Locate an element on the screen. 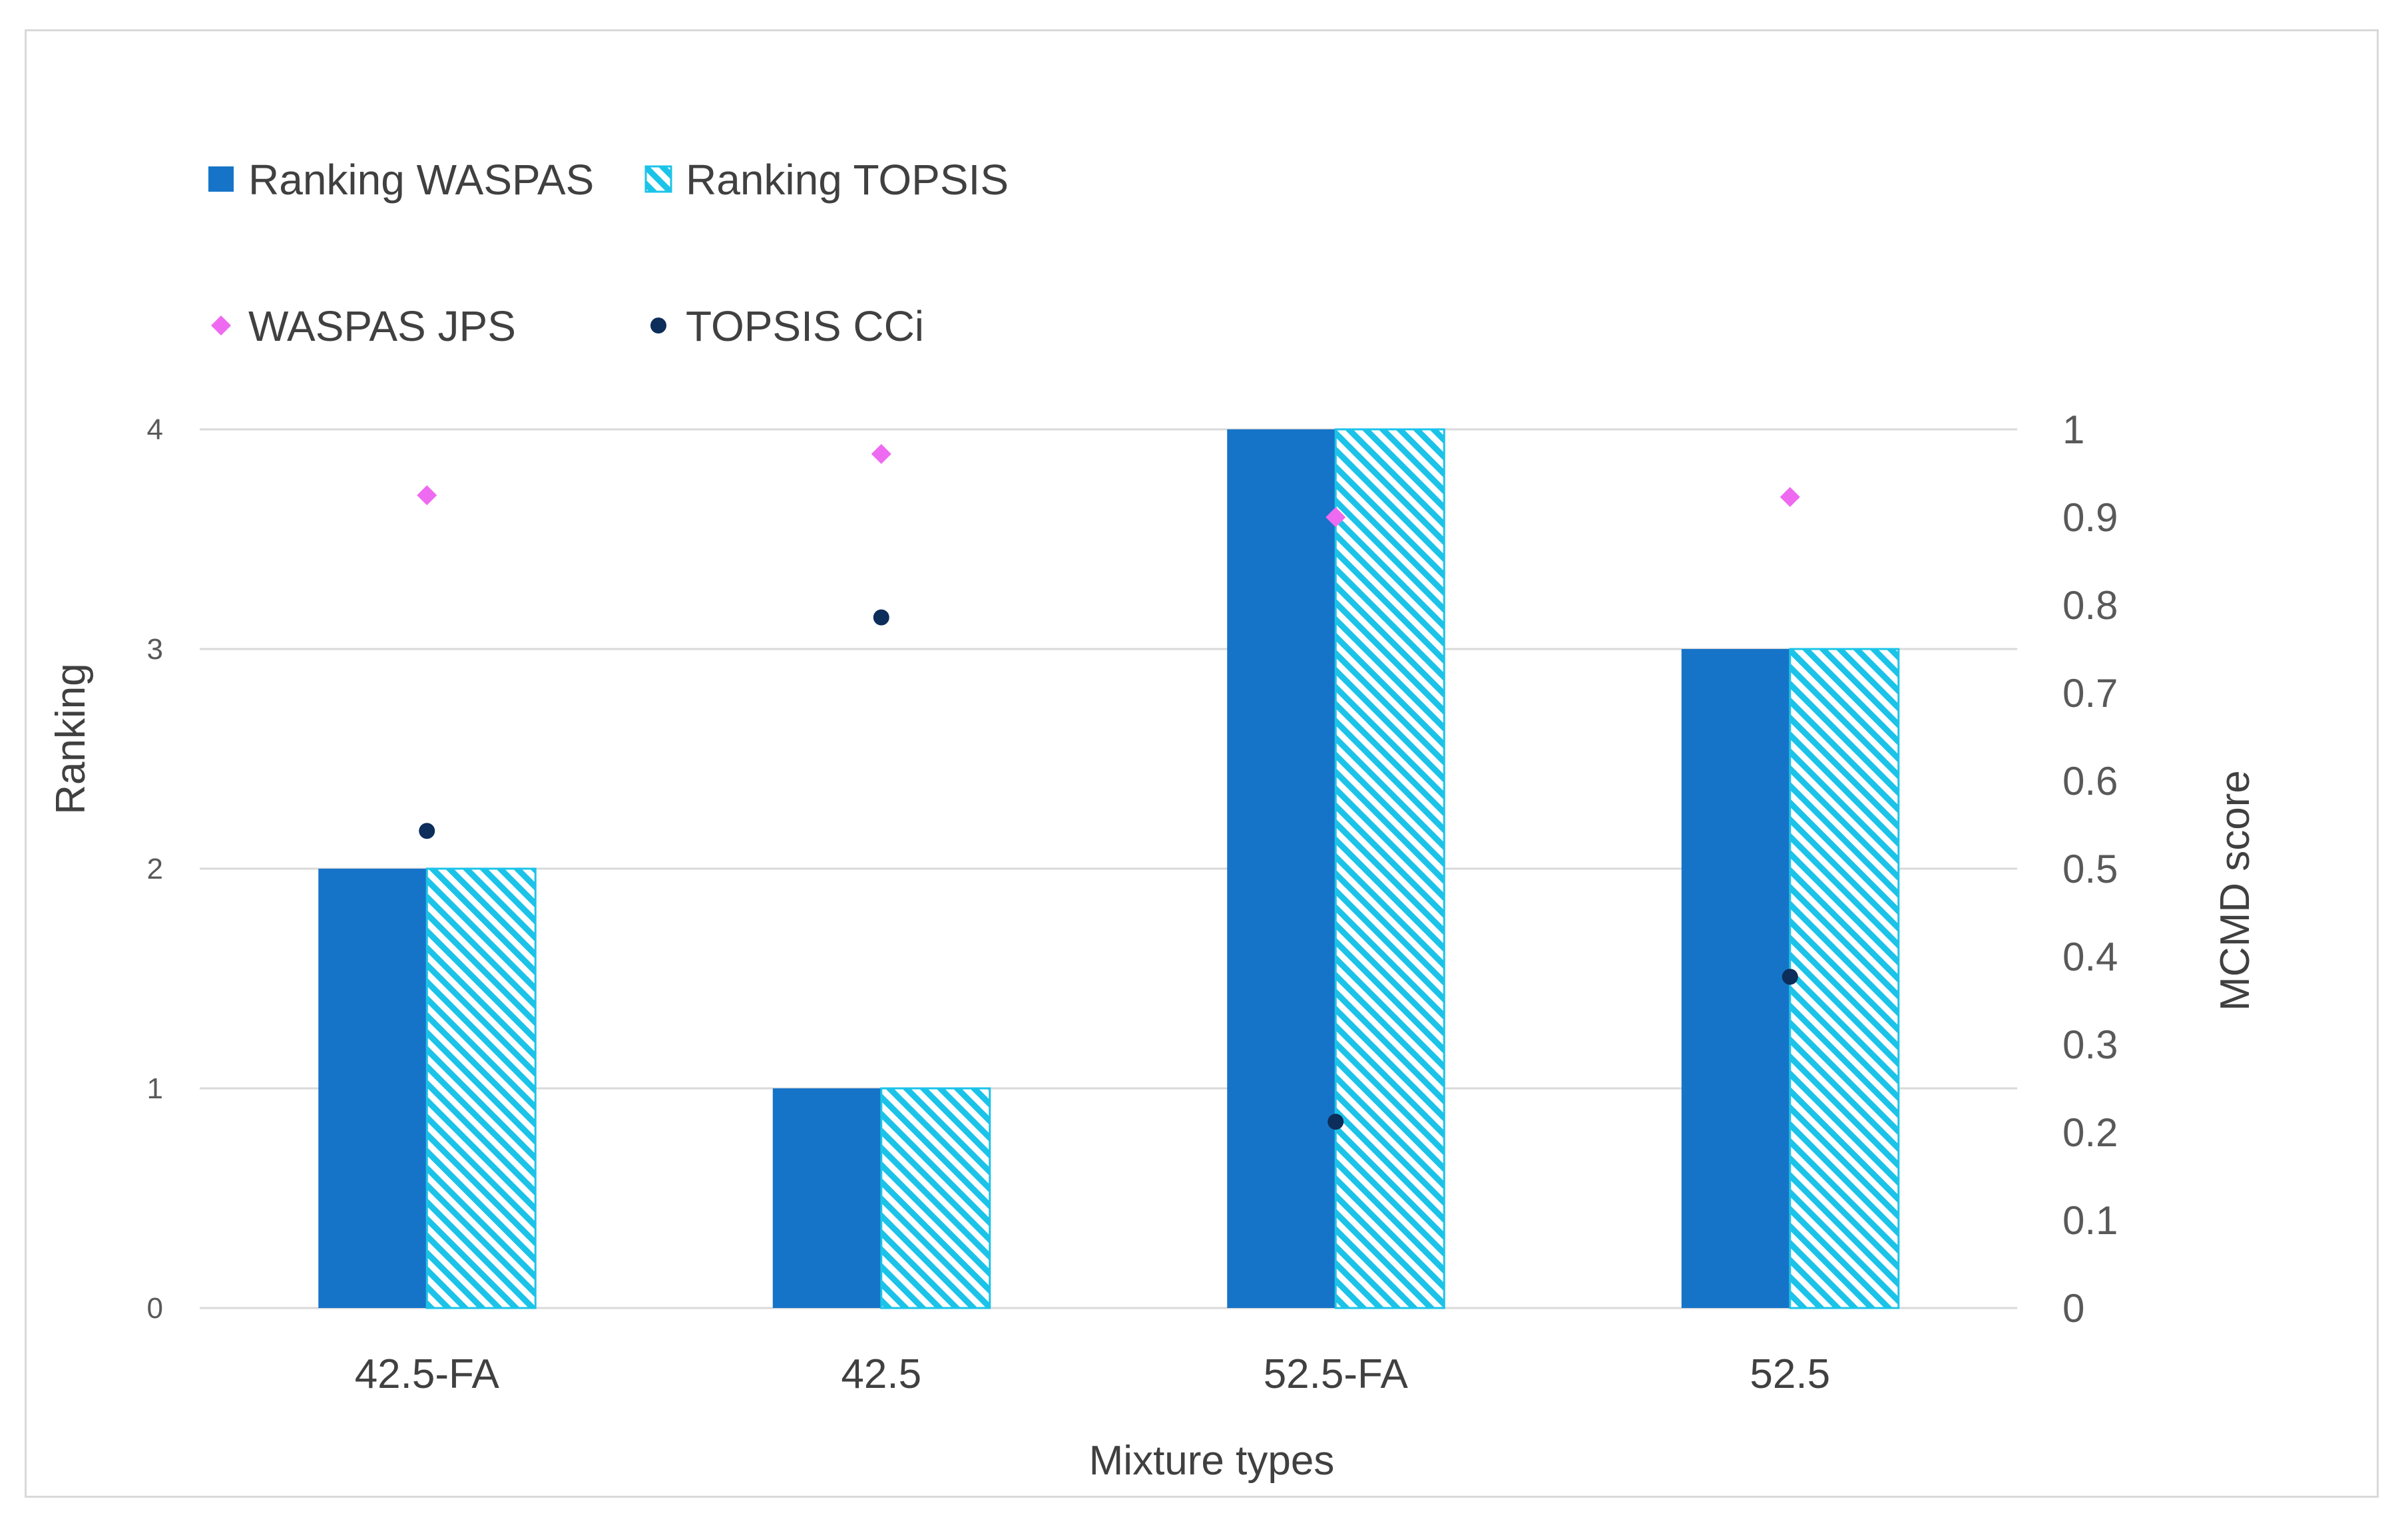 The height and width of the screenshot is (1539, 2408). x-tick-label: 42.5 is located at coordinates (881, 1374).